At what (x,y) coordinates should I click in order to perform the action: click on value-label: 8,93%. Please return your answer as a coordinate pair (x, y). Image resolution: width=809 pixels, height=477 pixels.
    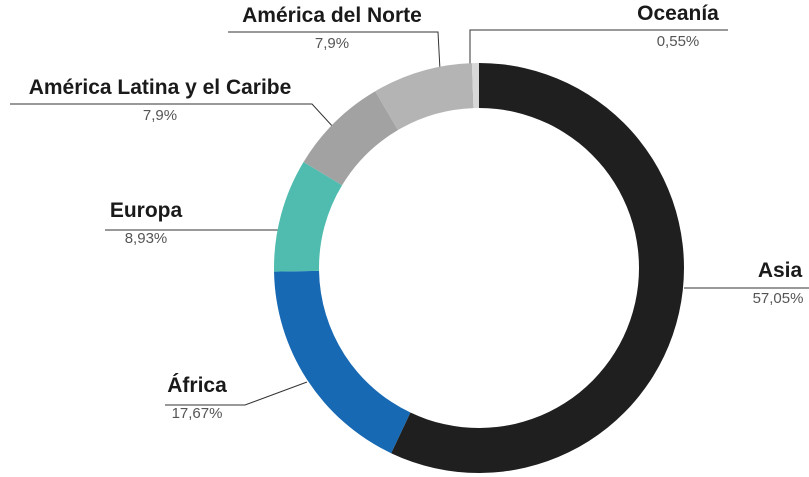
    Looking at the image, I should click on (146, 238).